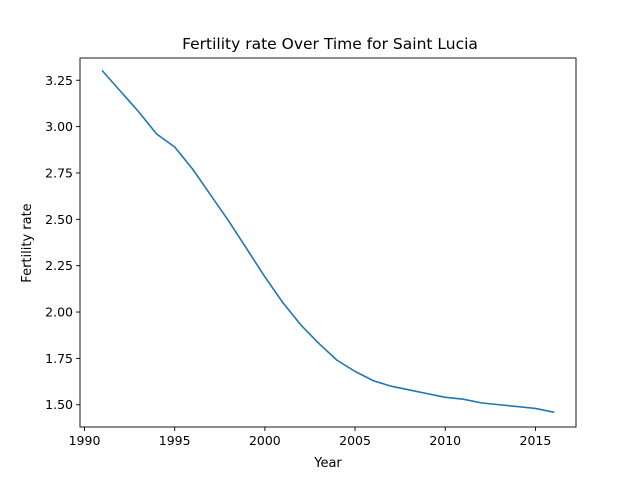  What do you see at coordinates (59, 172) in the screenshot?
I see `y-tick-label: 2.75` at bounding box center [59, 172].